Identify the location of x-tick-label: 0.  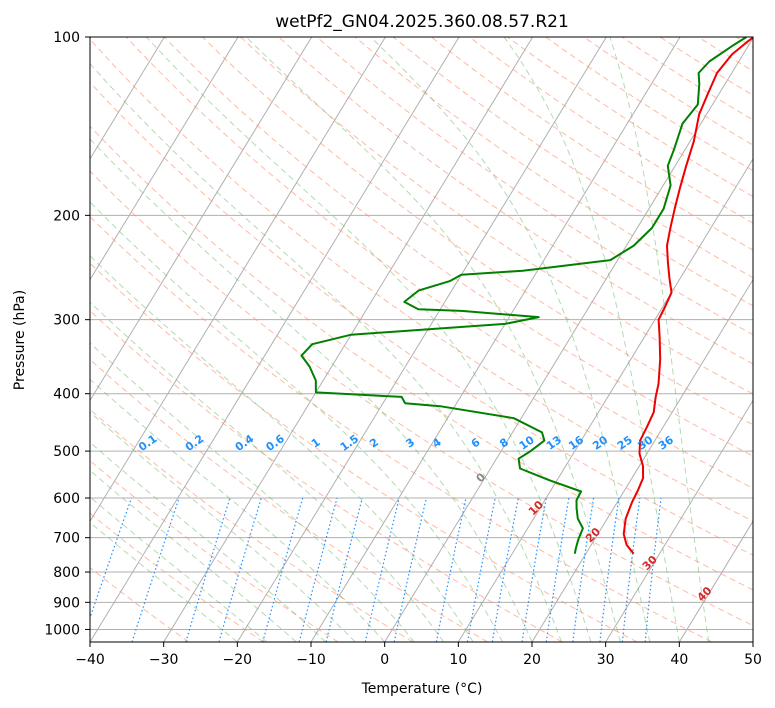
(384, 660).